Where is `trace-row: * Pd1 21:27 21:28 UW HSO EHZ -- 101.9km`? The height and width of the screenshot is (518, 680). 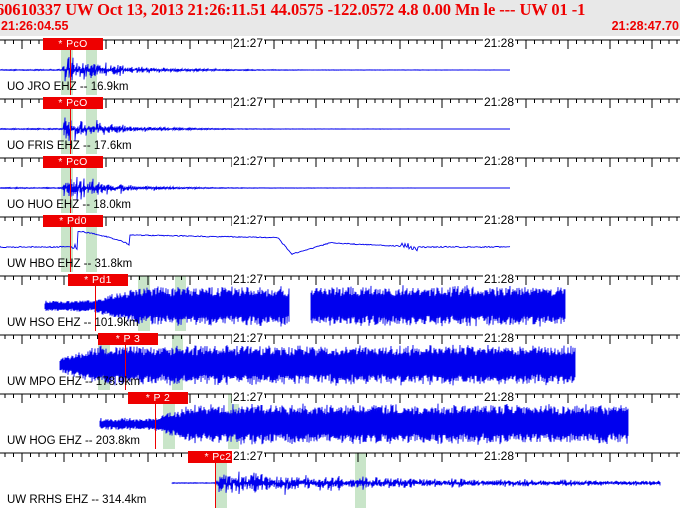 trace-row: * Pd1 21:27 21:28 UW HSO EHZ -- 101.9km is located at coordinates (340, 301).